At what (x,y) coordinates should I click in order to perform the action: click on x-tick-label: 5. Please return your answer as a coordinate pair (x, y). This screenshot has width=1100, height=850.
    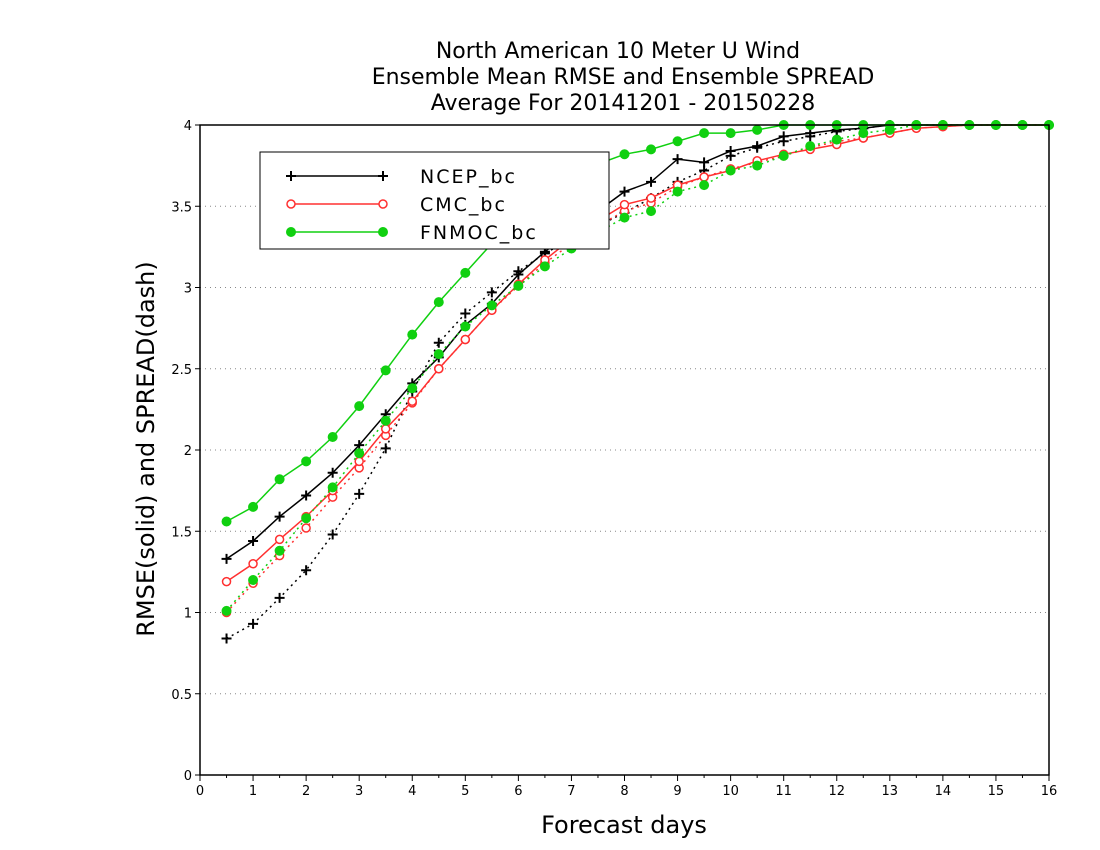
    Looking at the image, I should click on (465, 791).